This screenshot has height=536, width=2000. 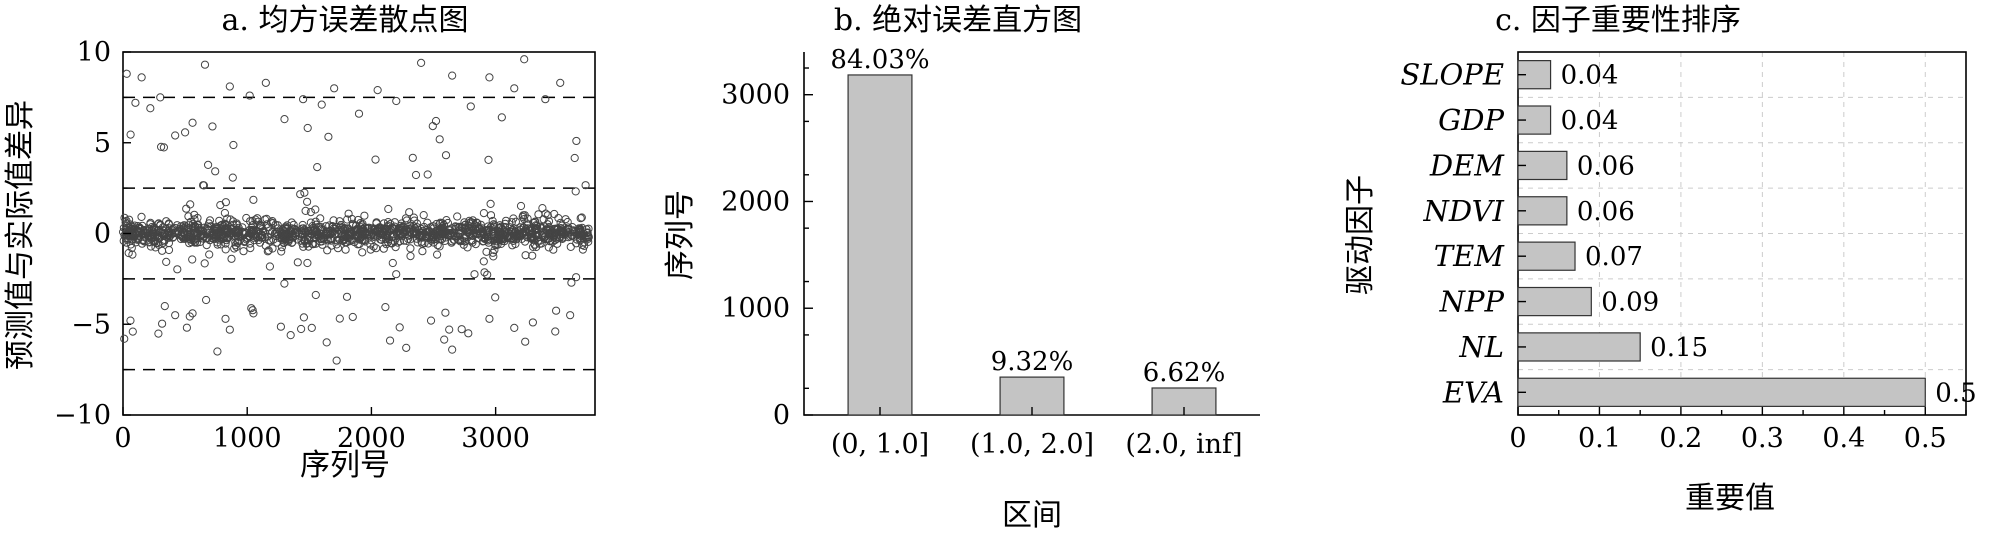 What do you see at coordinates (1762, 438) in the screenshot?
I see `x-tick-label: 0.3` at bounding box center [1762, 438].